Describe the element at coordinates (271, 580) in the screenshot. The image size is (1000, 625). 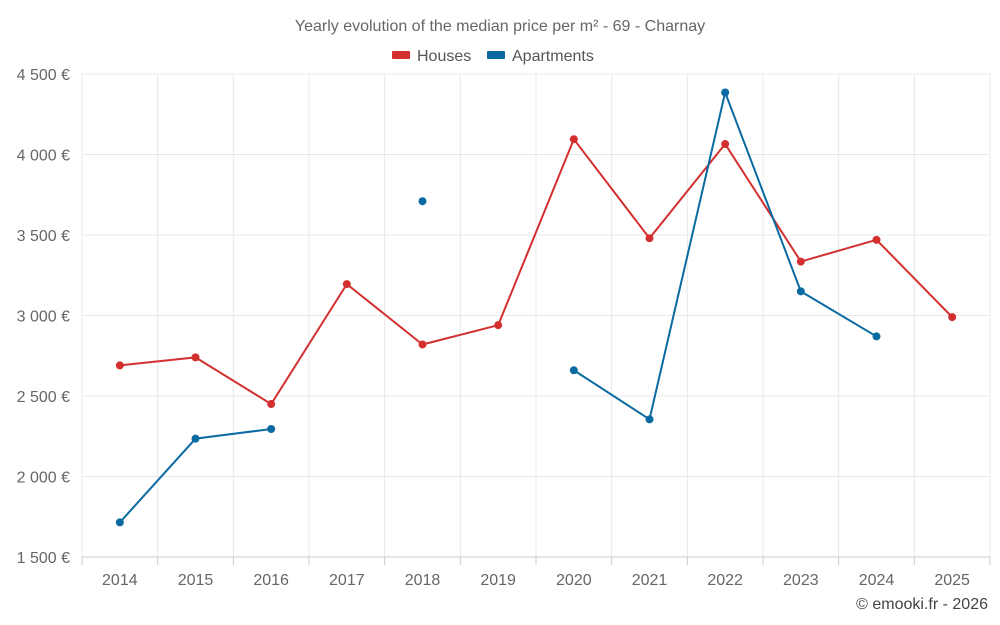
I see `x-tick-label: 2016` at that location.